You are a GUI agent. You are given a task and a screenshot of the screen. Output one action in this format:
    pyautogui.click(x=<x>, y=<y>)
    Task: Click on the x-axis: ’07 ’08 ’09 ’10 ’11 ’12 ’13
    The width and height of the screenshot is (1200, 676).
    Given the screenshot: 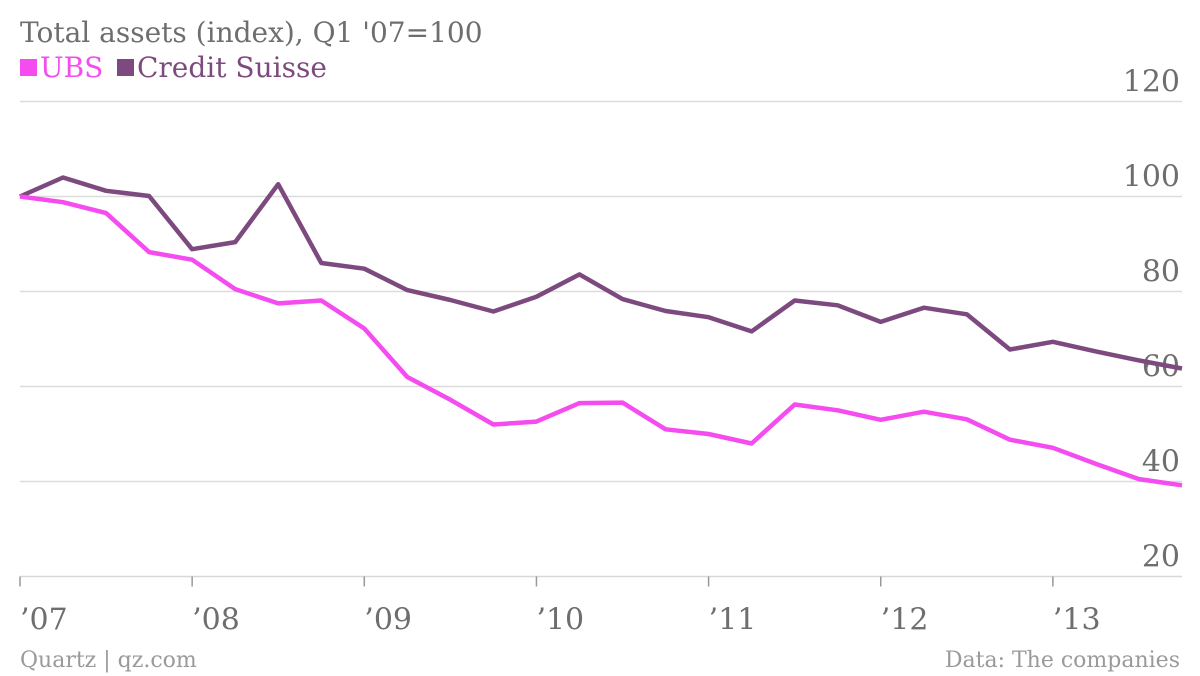 What is the action you would take?
    pyautogui.click(x=560, y=607)
    